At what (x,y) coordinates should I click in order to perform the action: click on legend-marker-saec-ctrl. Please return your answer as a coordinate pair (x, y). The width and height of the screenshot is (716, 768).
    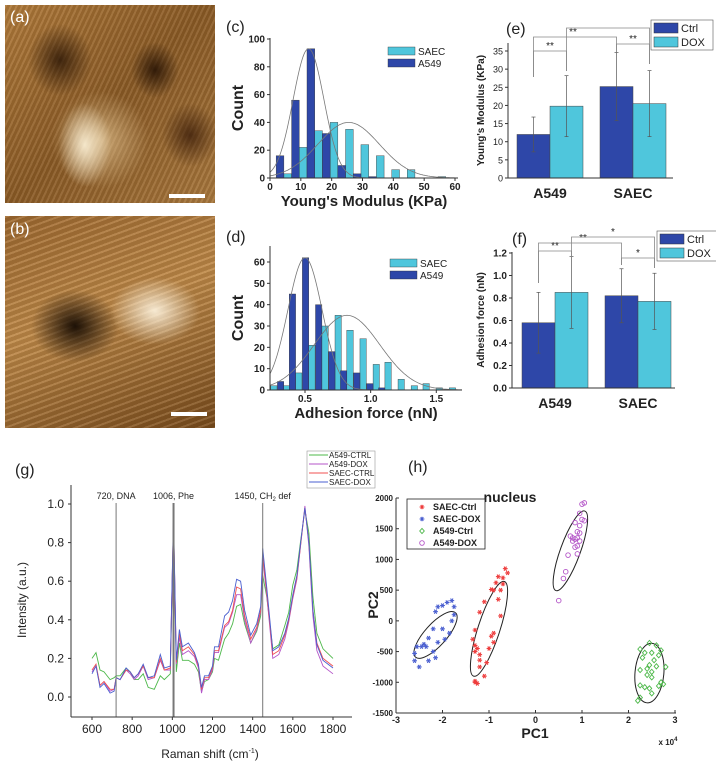
    Looking at the image, I should click on (422, 507).